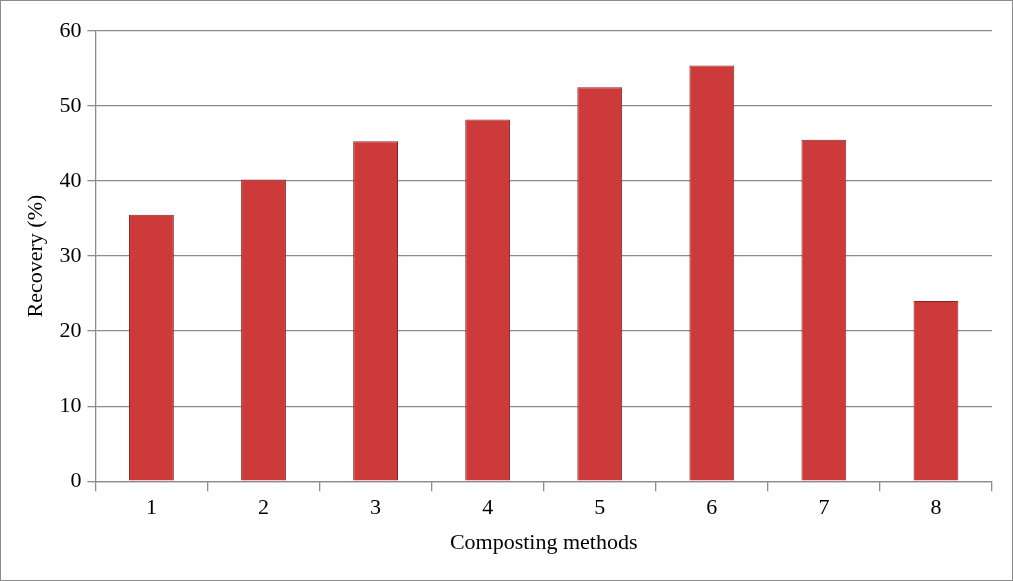 The height and width of the screenshot is (581, 1013). Describe the element at coordinates (34, 256) in the screenshot. I see `y-axis-title: Recovery (%)` at that location.